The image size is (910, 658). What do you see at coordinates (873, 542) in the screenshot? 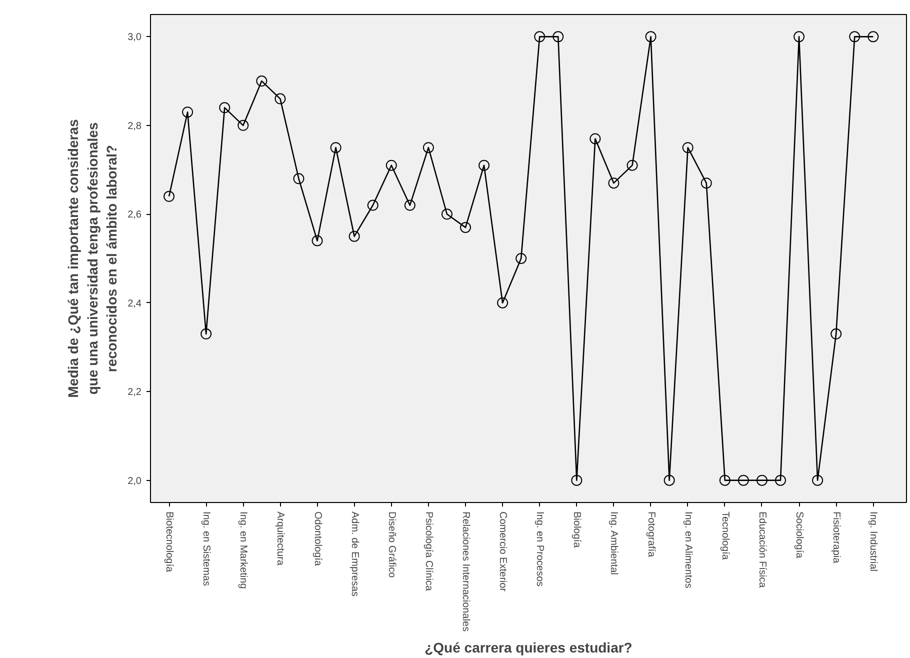
I see `x-tick-label: Ing. Industrial` at bounding box center [873, 542].